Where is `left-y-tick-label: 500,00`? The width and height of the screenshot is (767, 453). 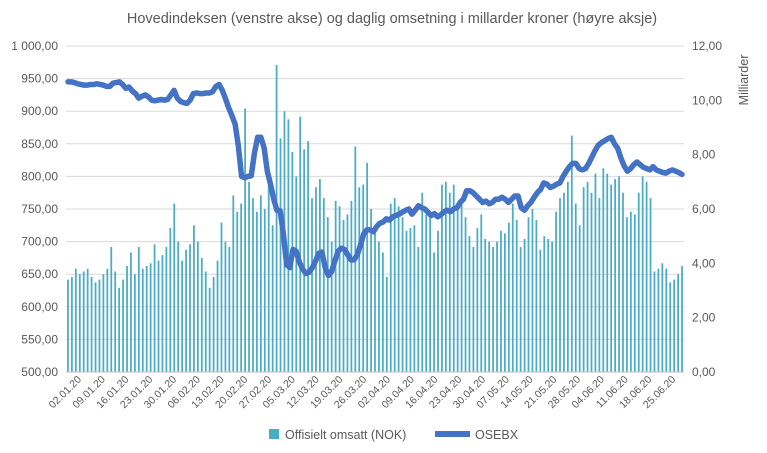
left-y-tick-label: 500,00 is located at coordinates (39, 372).